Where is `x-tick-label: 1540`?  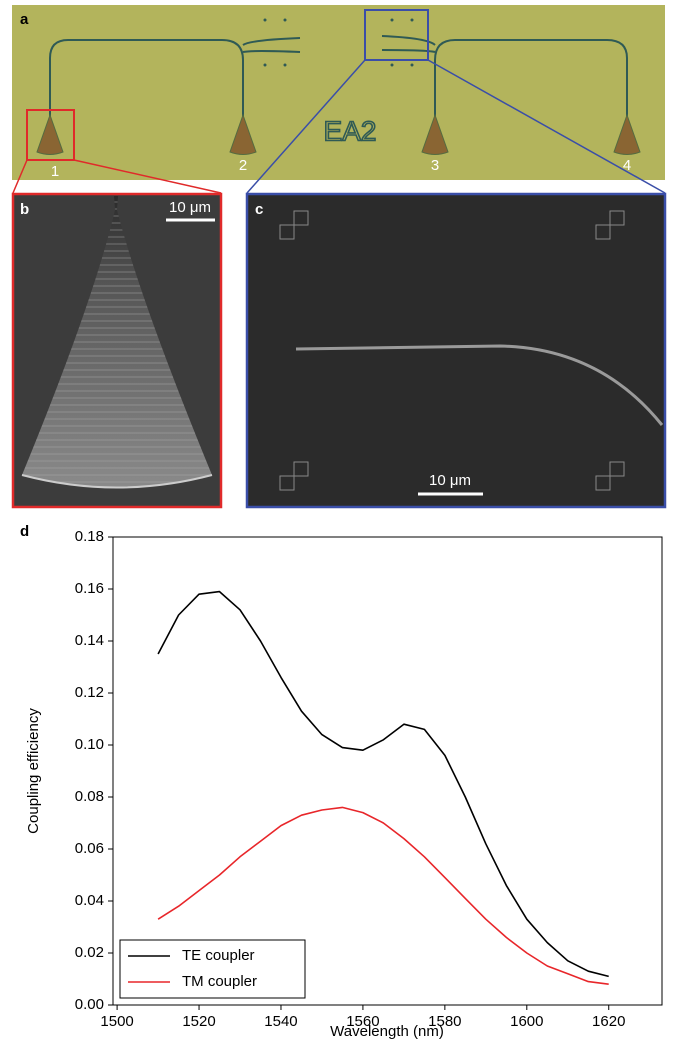 x-tick-label: 1540 is located at coordinates (280, 1021).